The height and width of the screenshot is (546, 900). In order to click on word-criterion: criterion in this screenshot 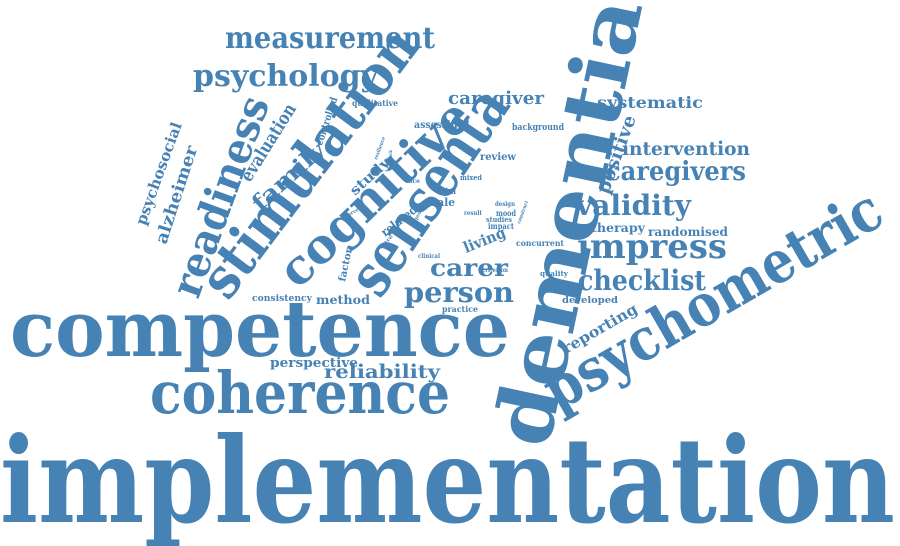, I will do `click(495, 270)`.